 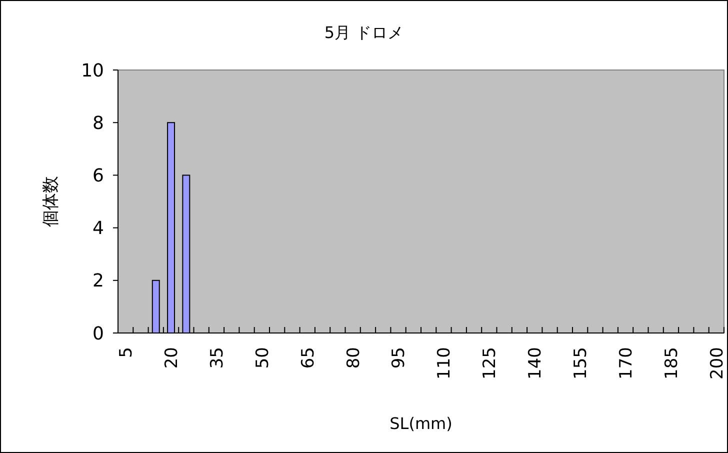 I want to click on x-tick-label: 110, so click(x=444, y=363).